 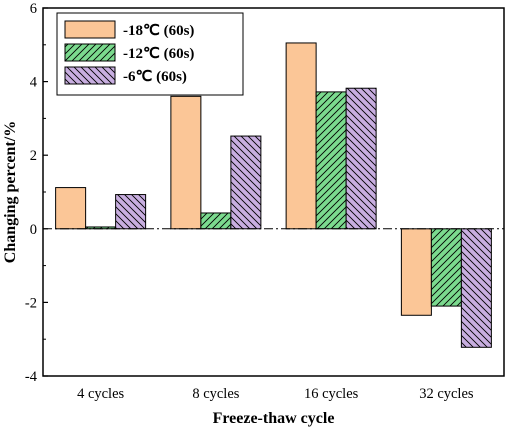 I want to click on x-tick-label: 8 cycles, so click(x=215, y=394).